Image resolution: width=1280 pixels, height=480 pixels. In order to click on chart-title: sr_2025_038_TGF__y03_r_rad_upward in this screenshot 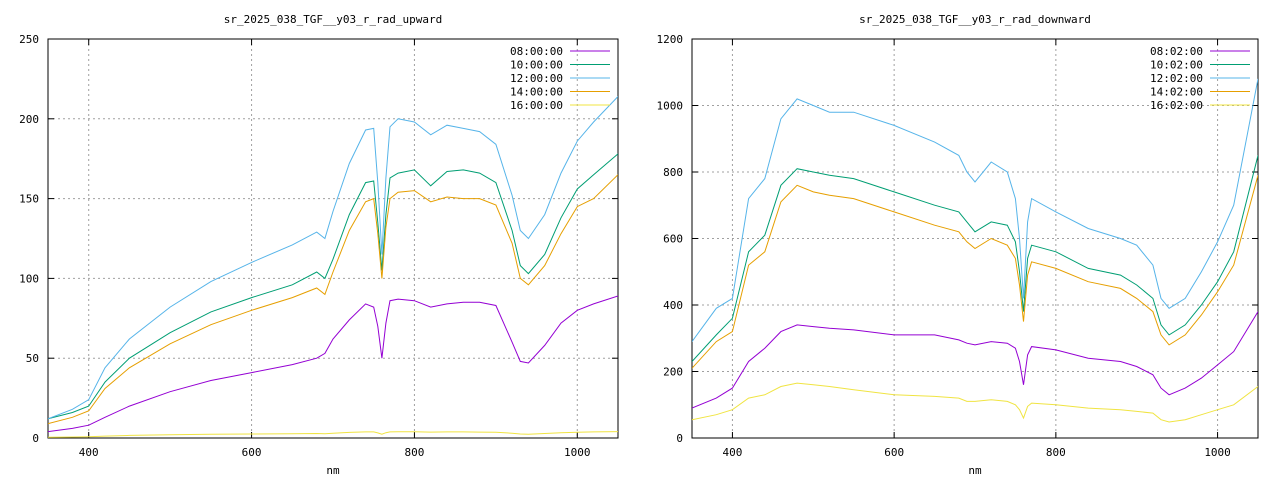, I will do `click(333, 19)`.